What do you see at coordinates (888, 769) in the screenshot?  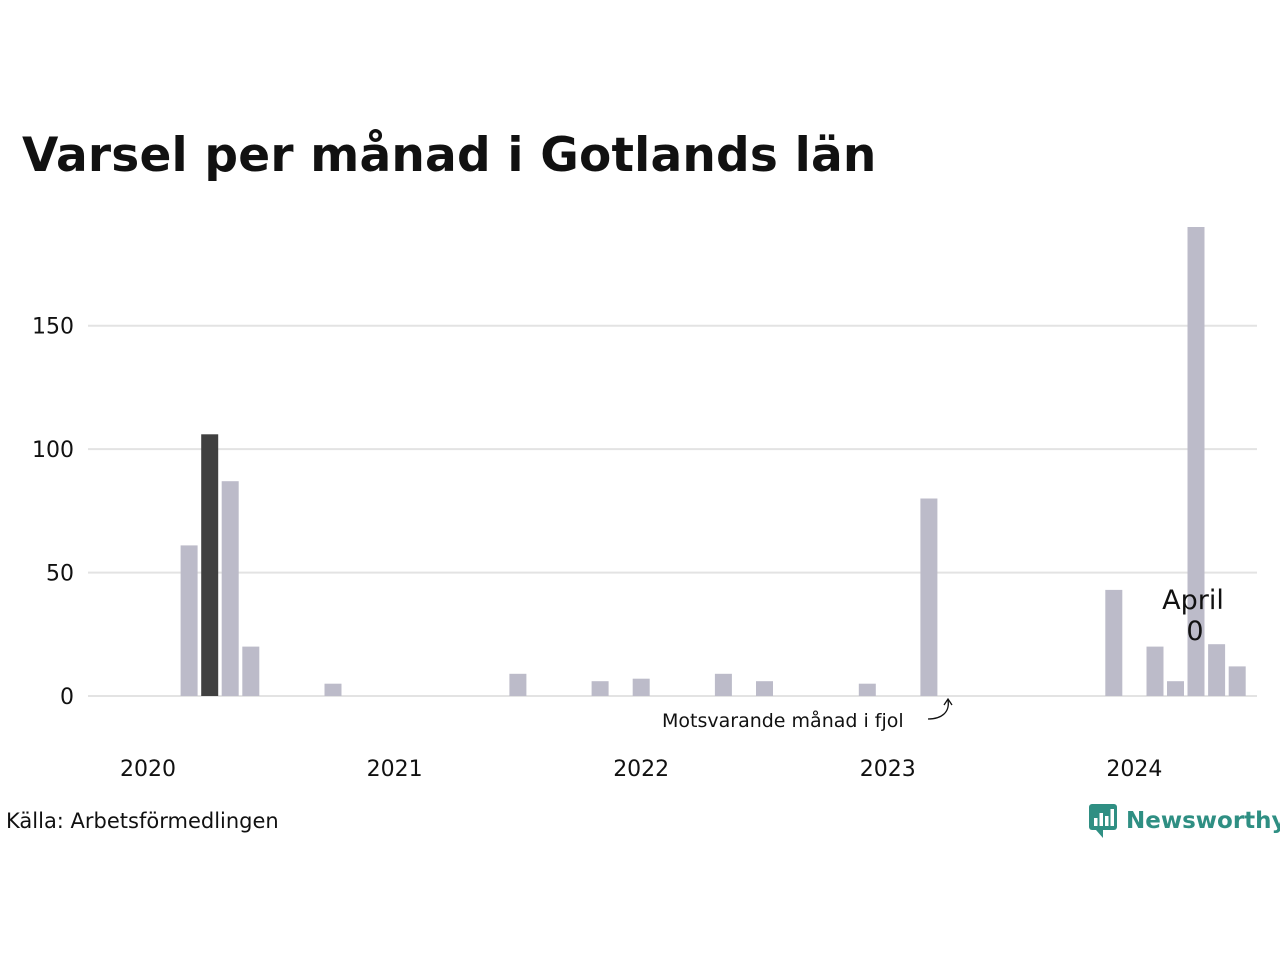 I see `x-tick-label: 2023` at bounding box center [888, 769].